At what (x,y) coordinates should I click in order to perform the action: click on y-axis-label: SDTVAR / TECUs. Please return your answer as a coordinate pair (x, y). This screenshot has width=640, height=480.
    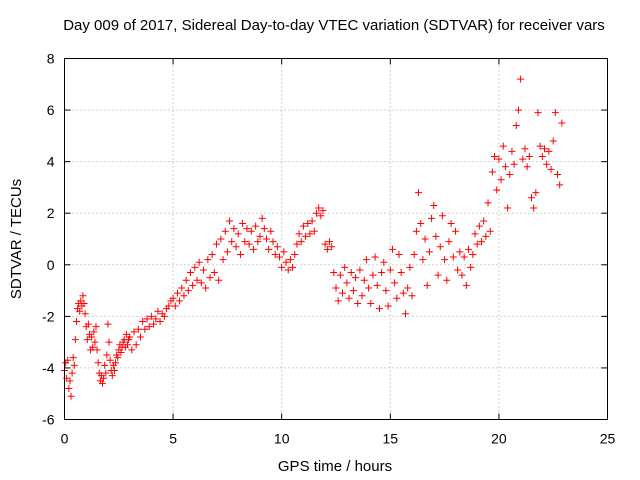
    Looking at the image, I should click on (16, 239).